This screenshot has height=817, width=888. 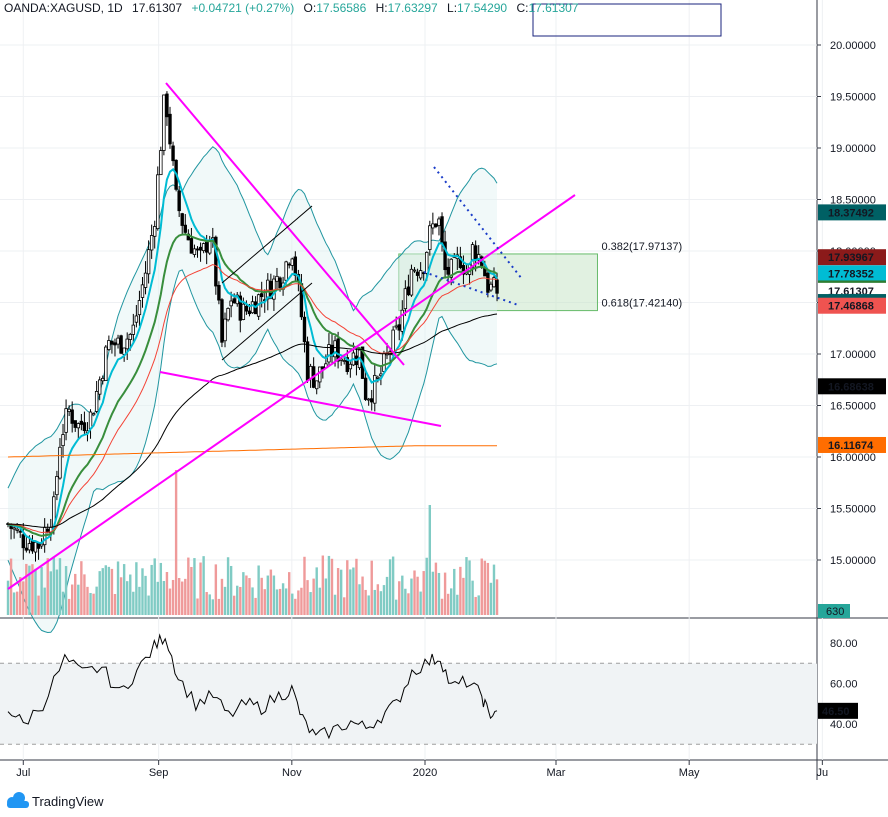 I want to click on dotted-support-line, so click(x=471, y=288).